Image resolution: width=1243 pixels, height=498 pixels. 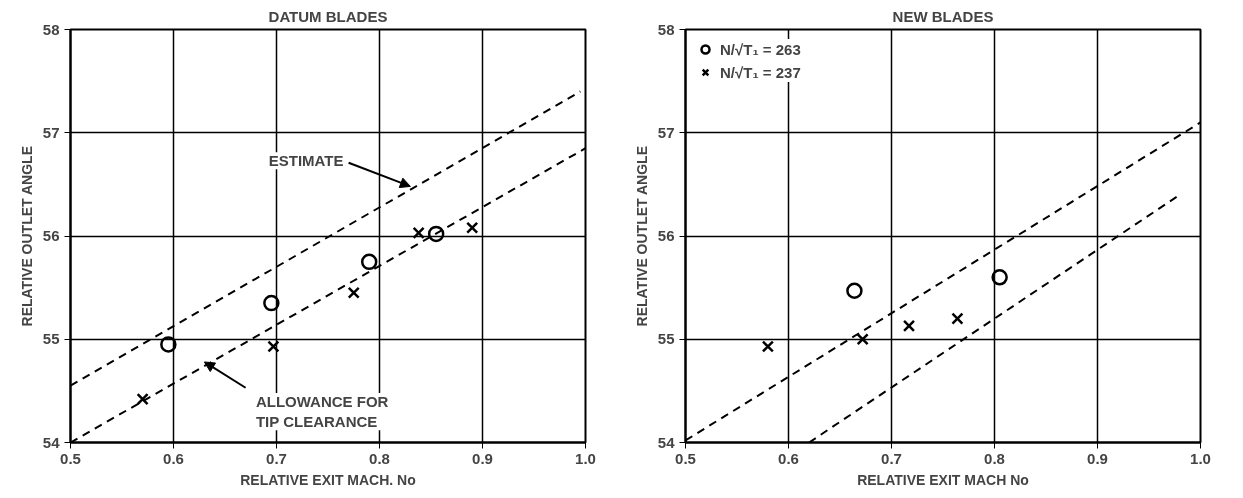 I want to click on chart-title: DATUM BLADES, so click(x=328, y=16).